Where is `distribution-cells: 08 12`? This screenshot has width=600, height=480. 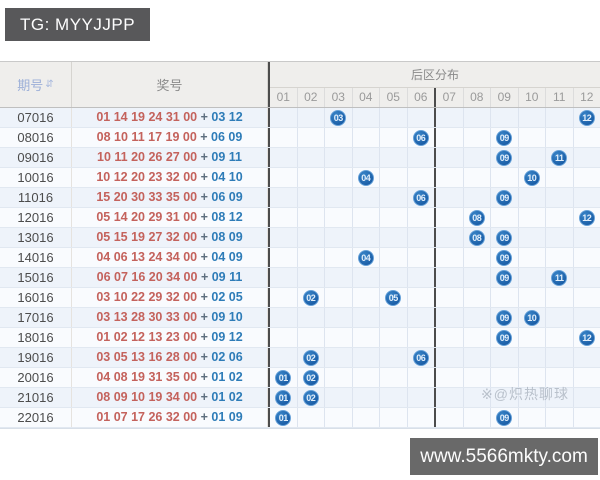 distribution-cells: 08 12 is located at coordinates (434, 217).